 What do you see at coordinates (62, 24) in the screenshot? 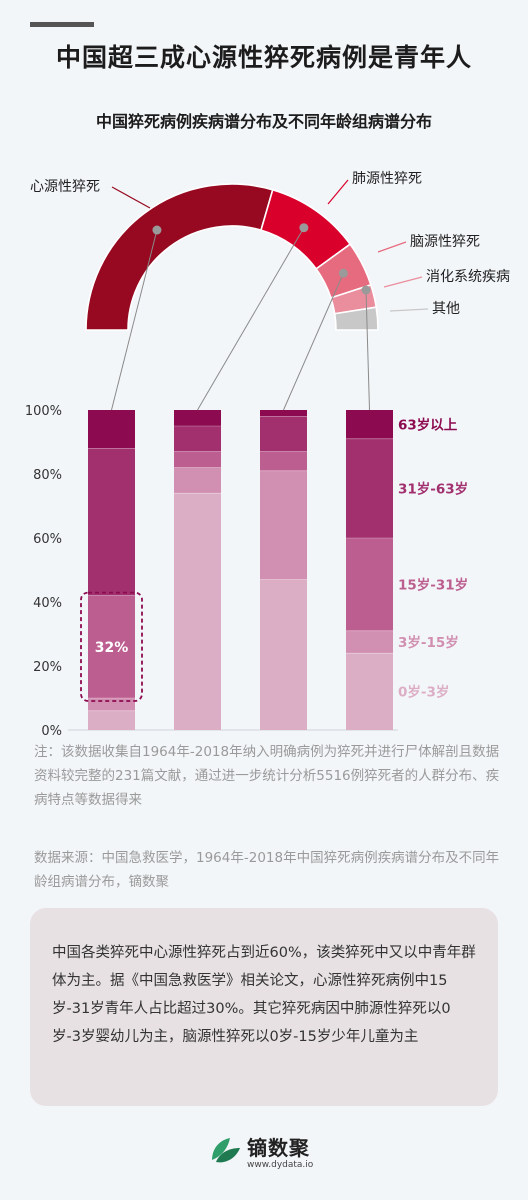
I see `title-accent-bar` at bounding box center [62, 24].